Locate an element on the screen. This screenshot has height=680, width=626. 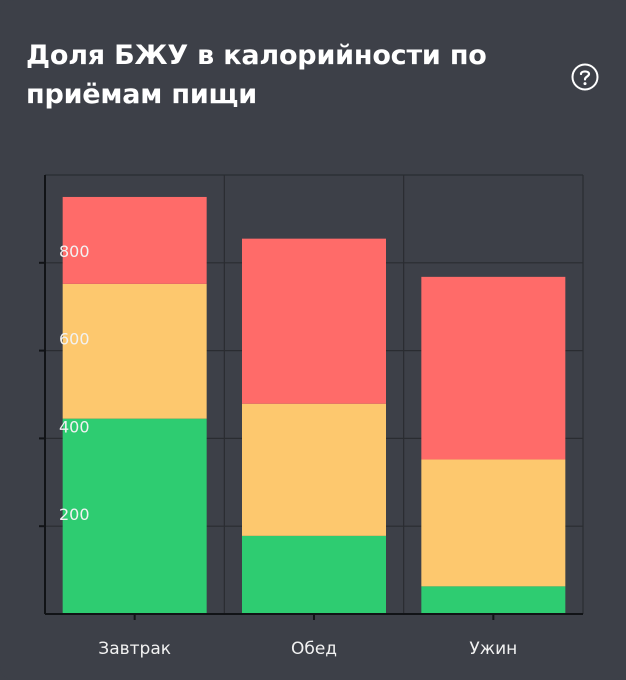
y-tick-label: 600 is located at coordinates (74, 339).